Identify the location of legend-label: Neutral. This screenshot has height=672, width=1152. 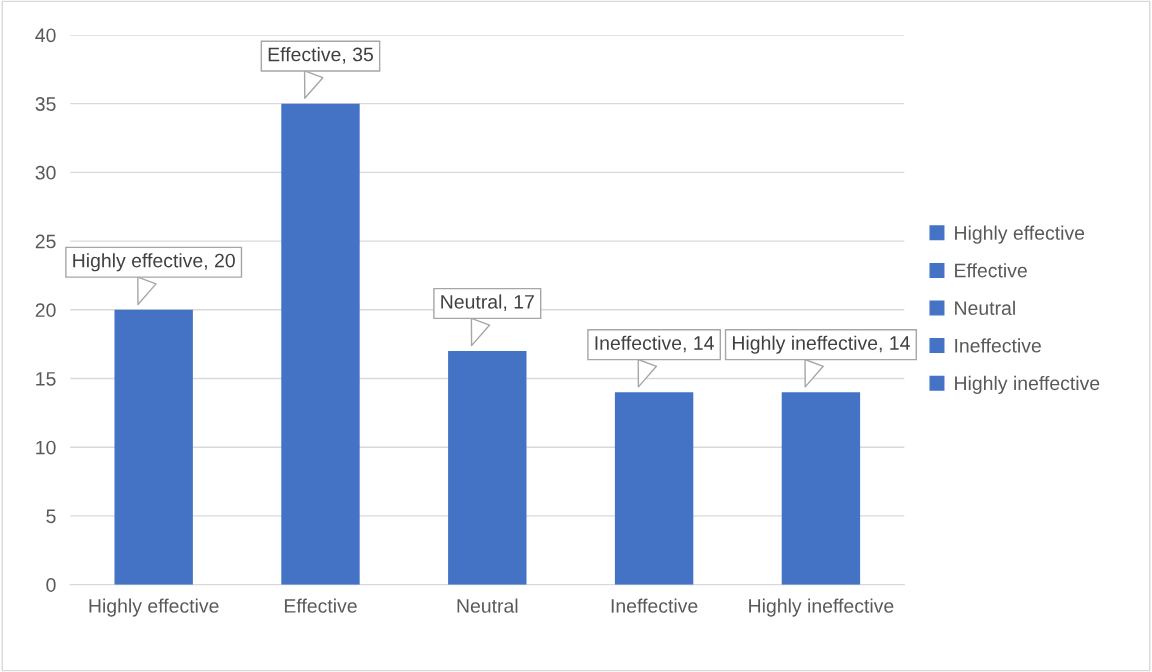
(985, 308).